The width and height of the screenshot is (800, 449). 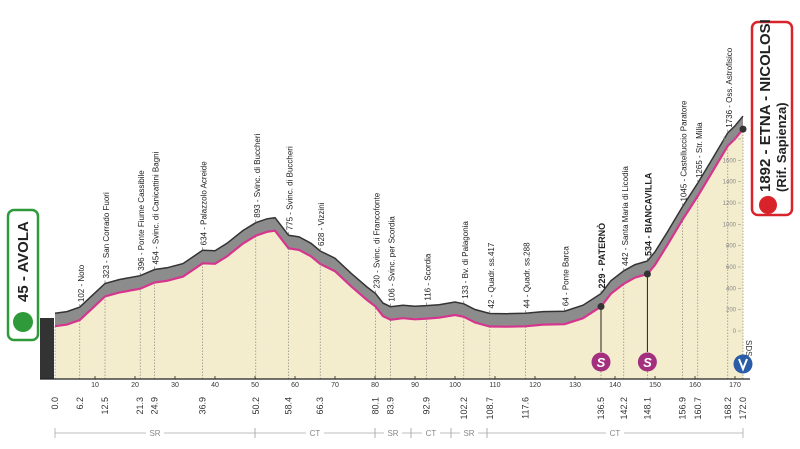 I want to click on distance-label: 148.1, so click(x=647, y=408).